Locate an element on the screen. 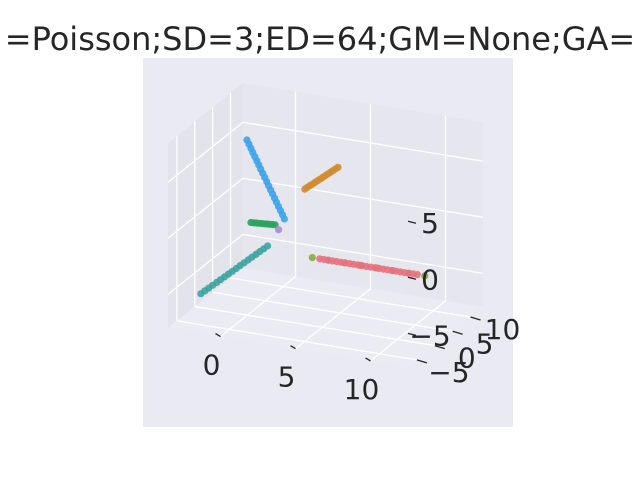  y-tick-label: 10 is located at coordinates (503, 329).